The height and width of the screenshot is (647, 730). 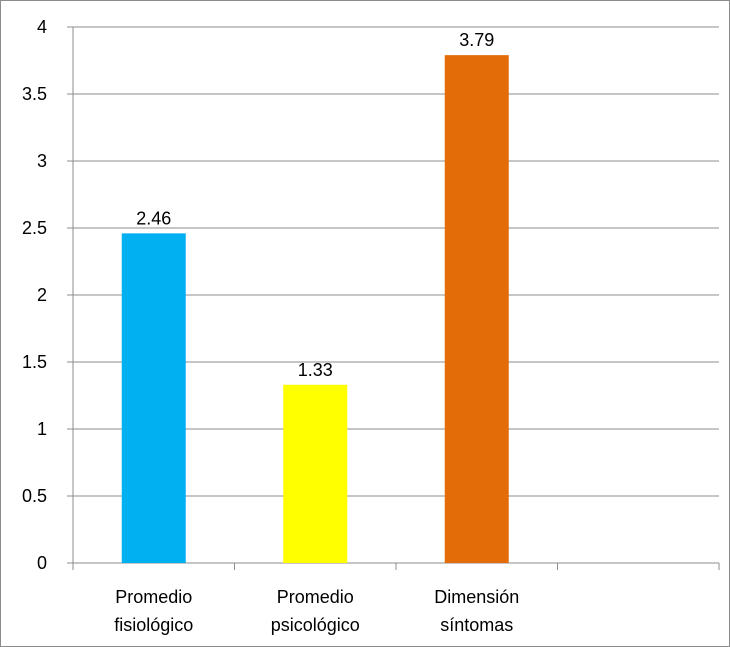 I want to click on data-label: 2.46, so click(x=153, y=218).